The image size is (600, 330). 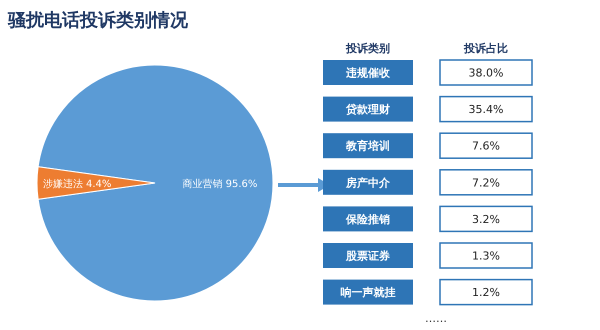 I want to click on slice-label: 商业营销 95.6%, so click(x=220, y=184).